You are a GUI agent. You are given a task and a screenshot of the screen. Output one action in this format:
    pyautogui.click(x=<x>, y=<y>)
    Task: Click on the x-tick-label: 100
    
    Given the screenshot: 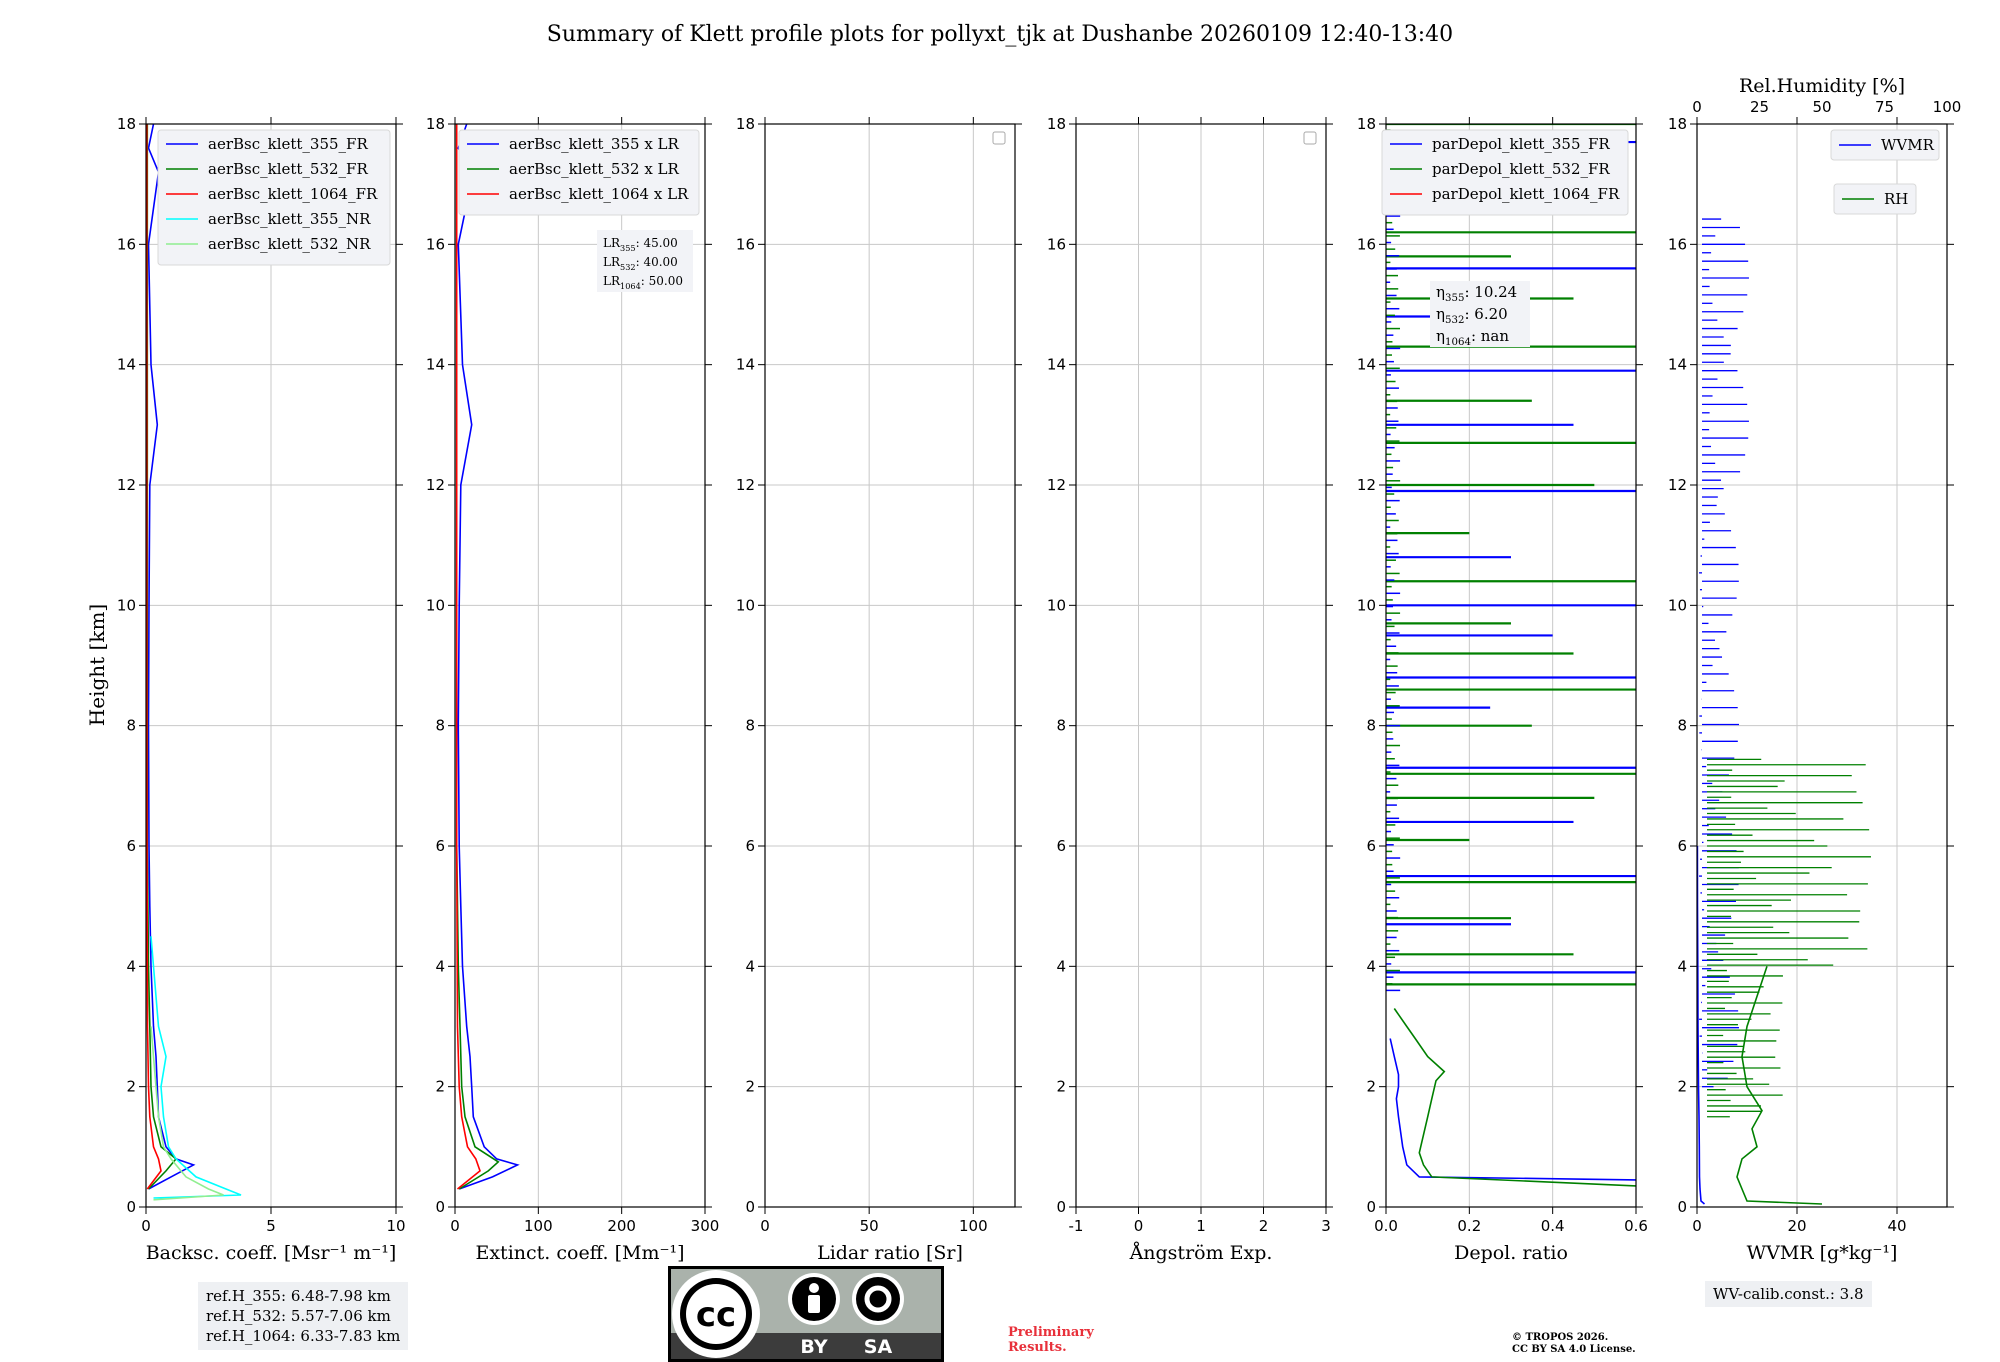 What is the action you would take?
    pyautogui.click(x=973, y=1226)
    